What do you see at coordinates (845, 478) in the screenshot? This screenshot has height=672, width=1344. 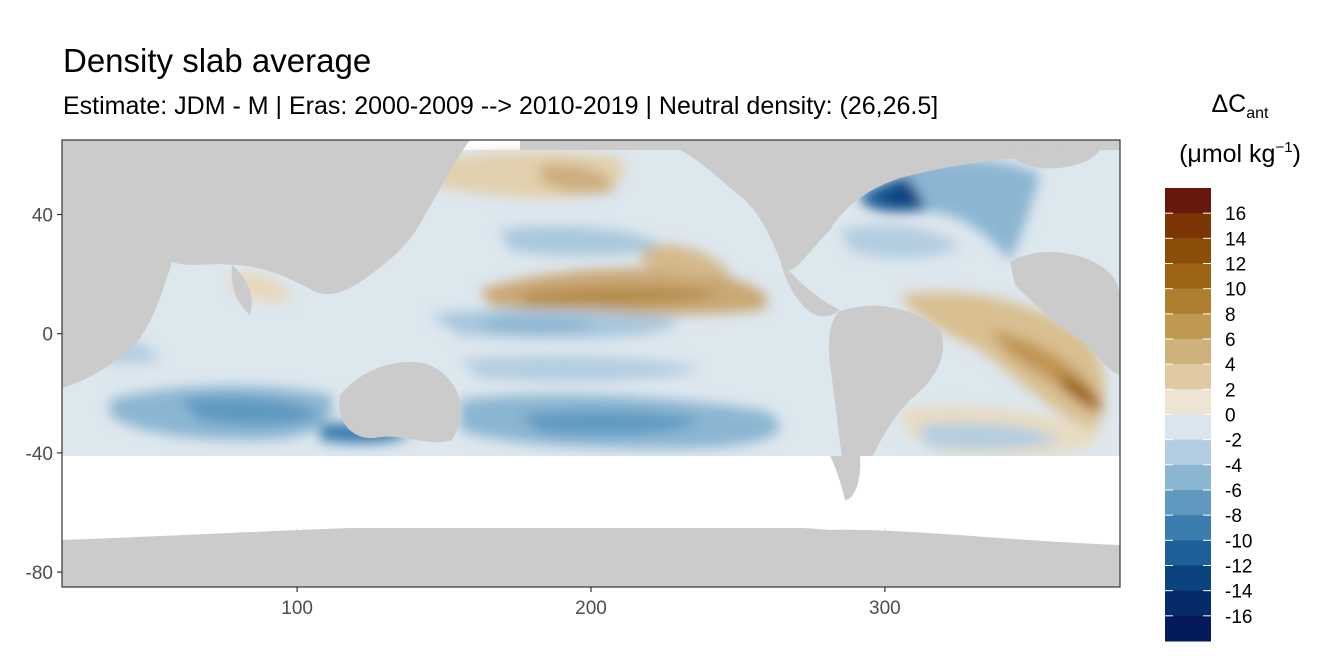 I see `land-patagonia` at bounding box center [845, 478].